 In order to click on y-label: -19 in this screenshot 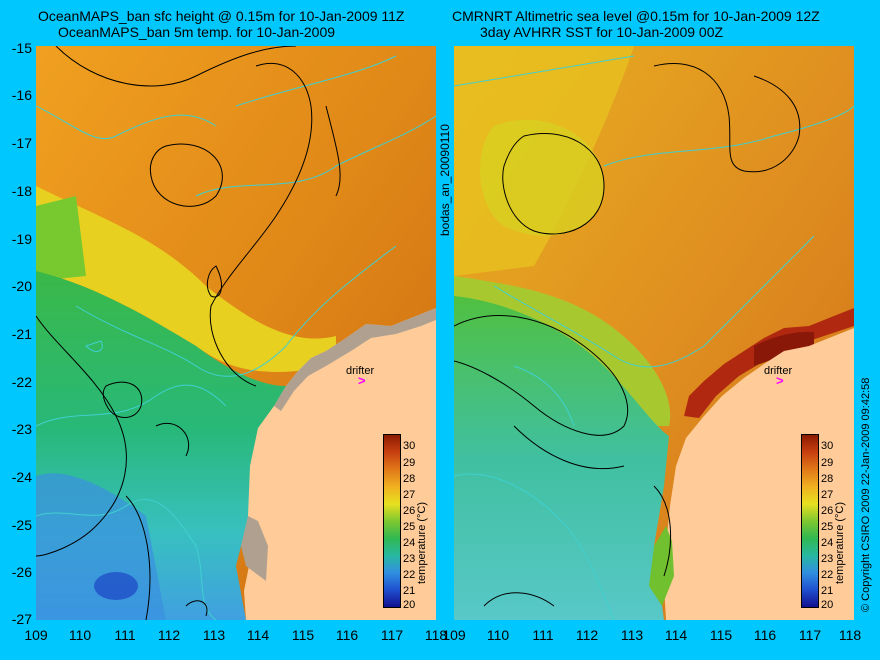, I will do `click(21, 239)`.